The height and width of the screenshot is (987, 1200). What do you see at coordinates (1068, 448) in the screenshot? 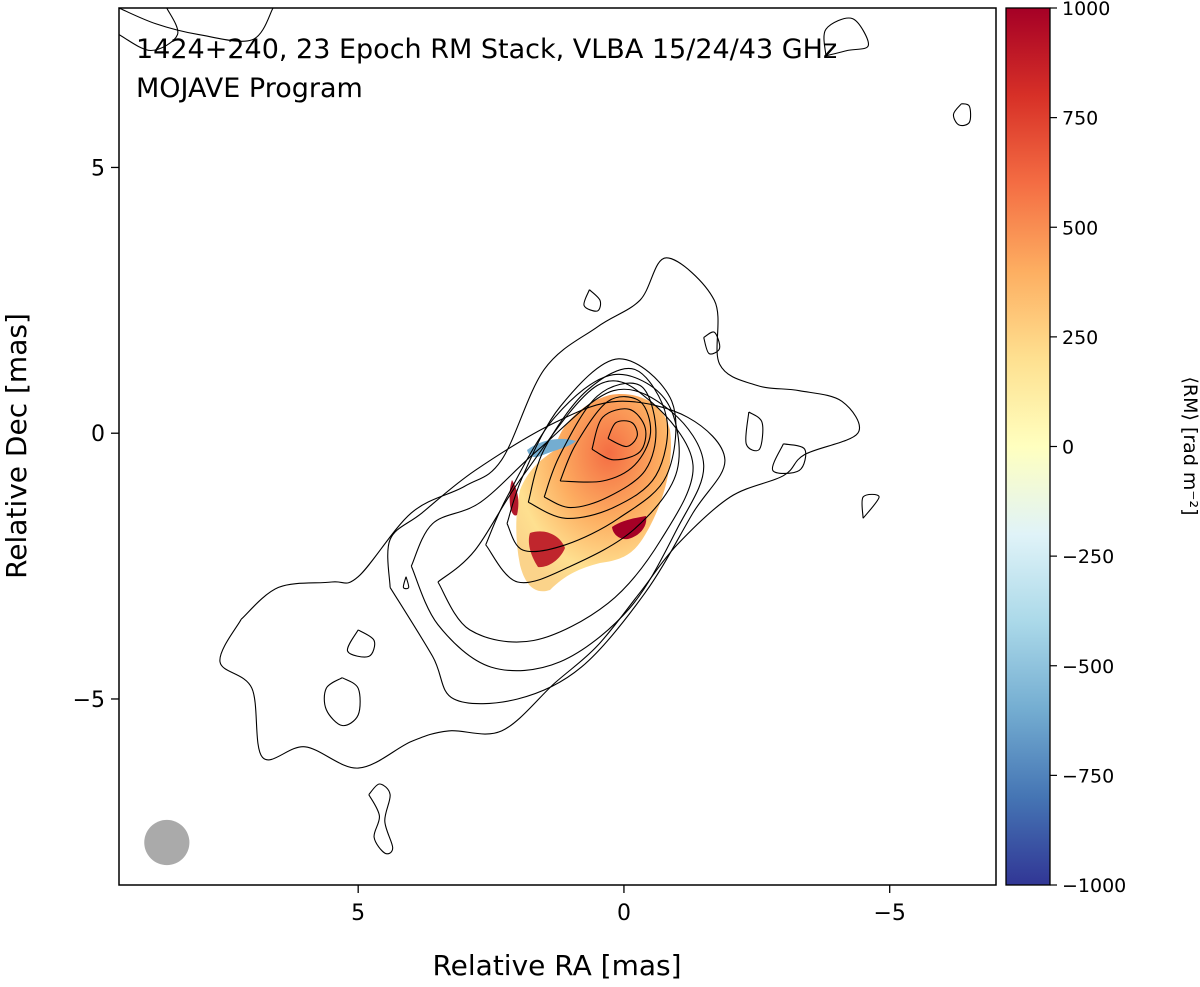
I see `colorbar-tick-label: 0` at bounding box center [1068, 448].